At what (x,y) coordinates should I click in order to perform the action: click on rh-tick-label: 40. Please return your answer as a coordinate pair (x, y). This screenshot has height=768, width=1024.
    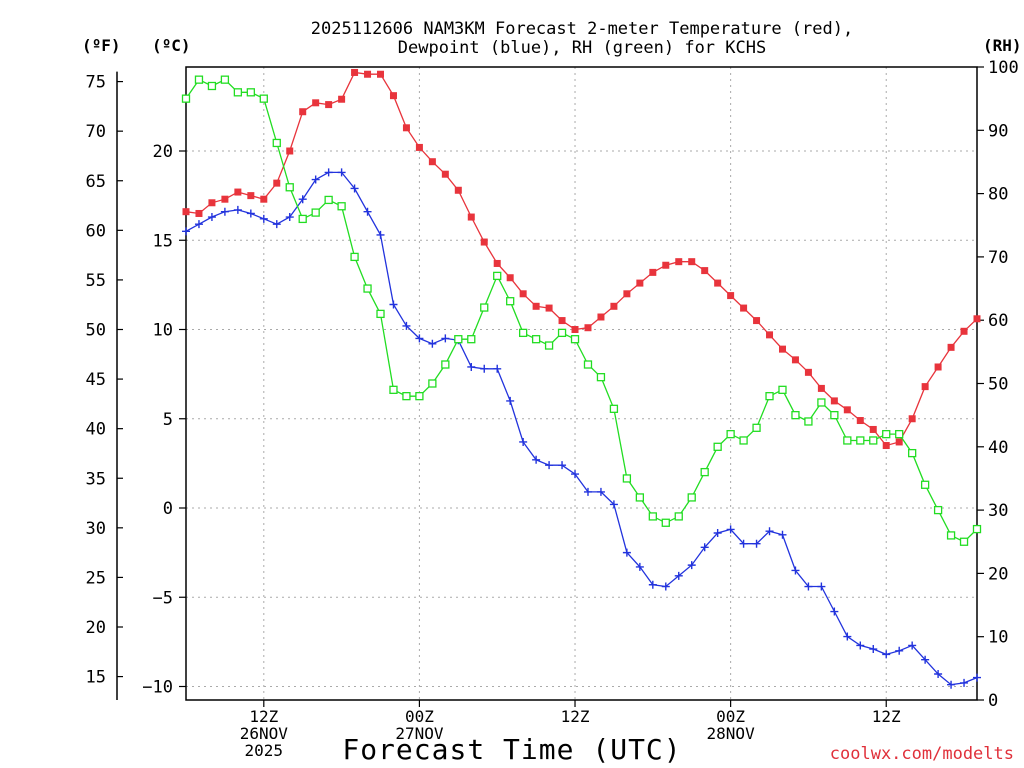
    Looking at the image, I should click on (998, 448).